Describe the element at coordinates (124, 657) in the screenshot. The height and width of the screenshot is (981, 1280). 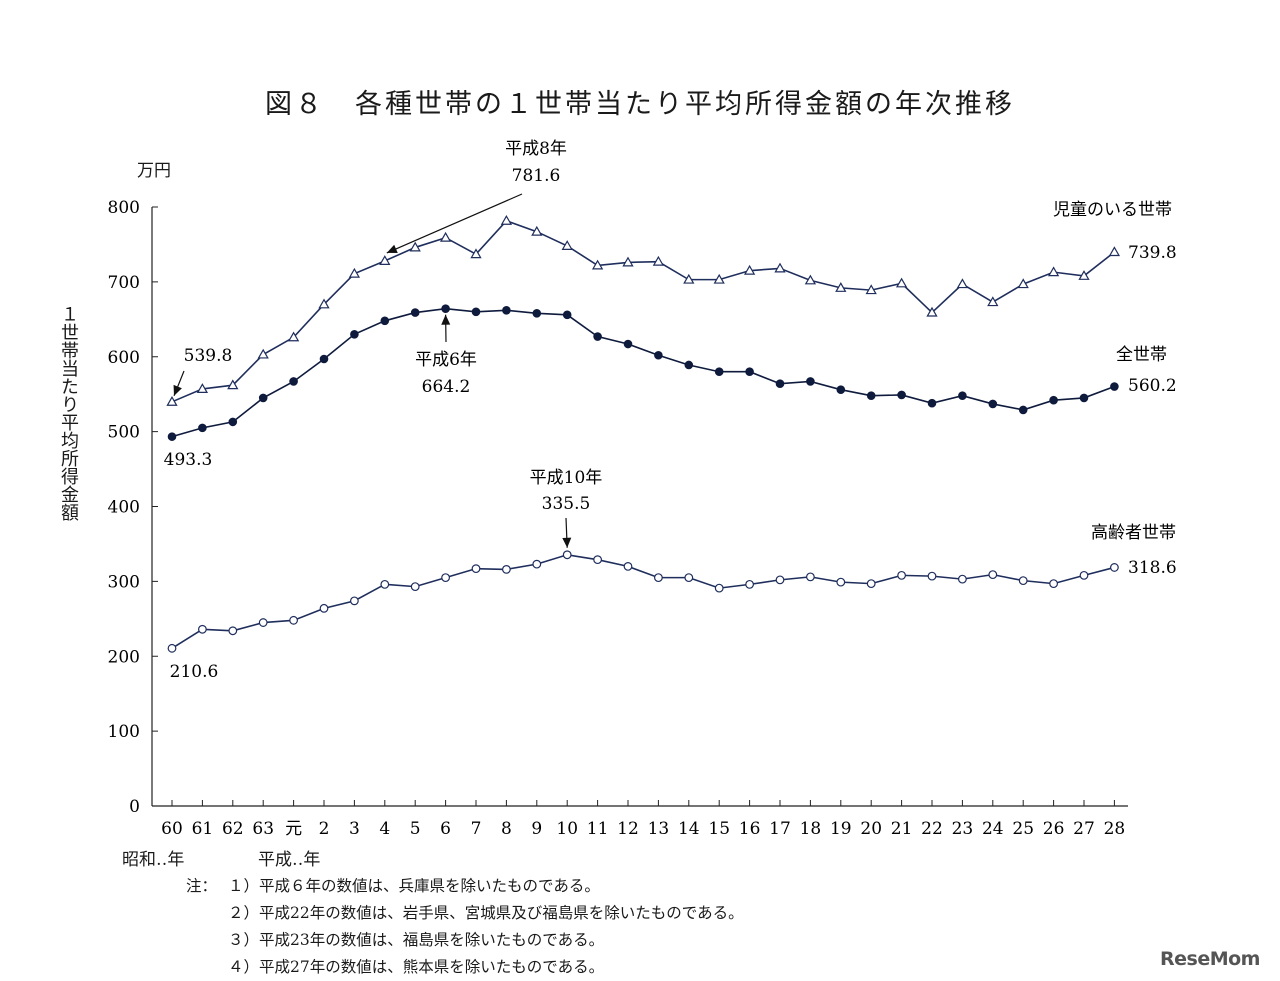
I see `y-tick-label: 200` at that location.